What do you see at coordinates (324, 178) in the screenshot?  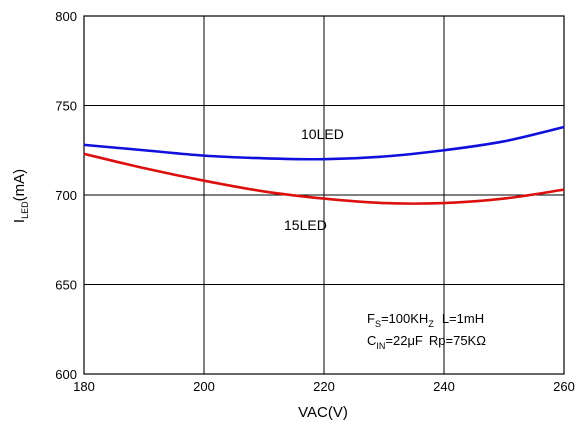 I see `series-line-15led` at bounding box center [324, 178].